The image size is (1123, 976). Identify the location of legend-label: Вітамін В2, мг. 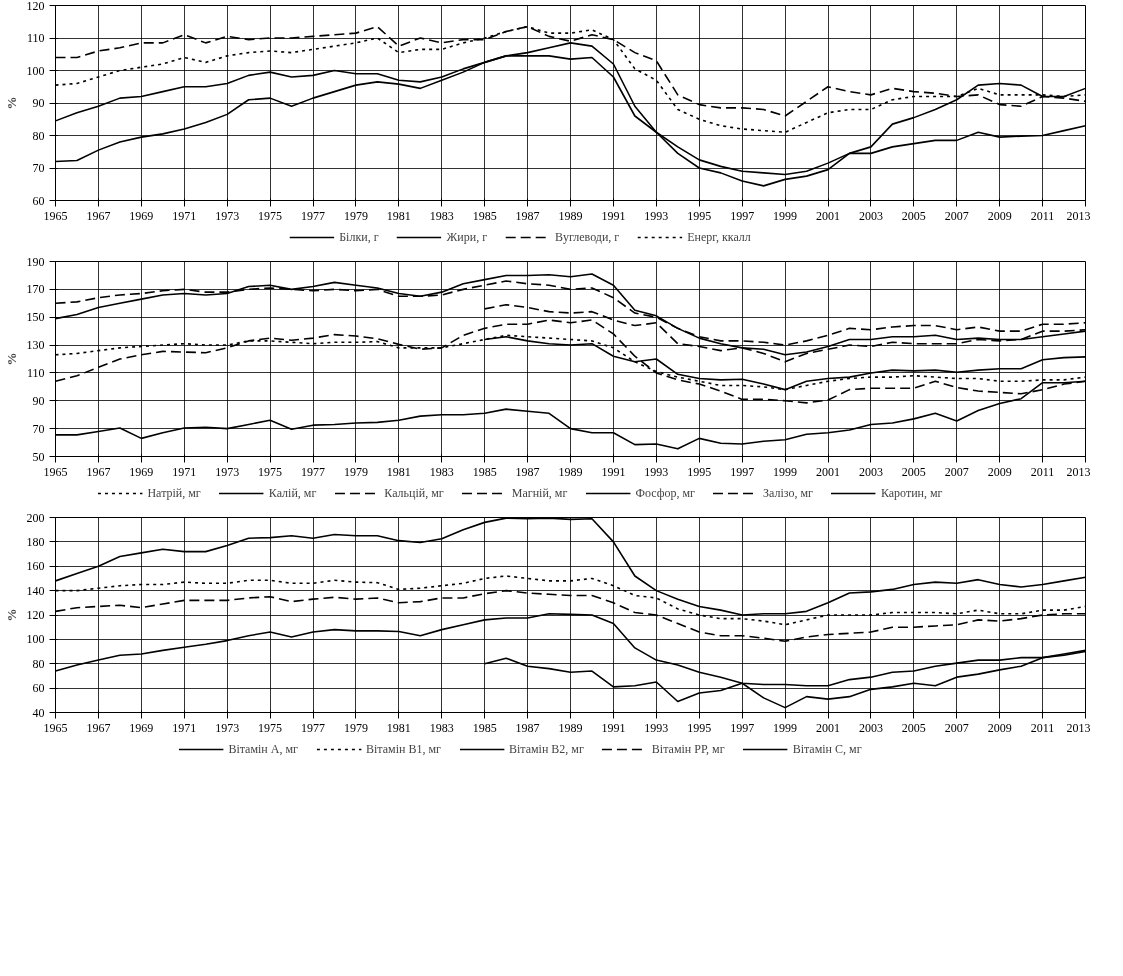
(546, 749).